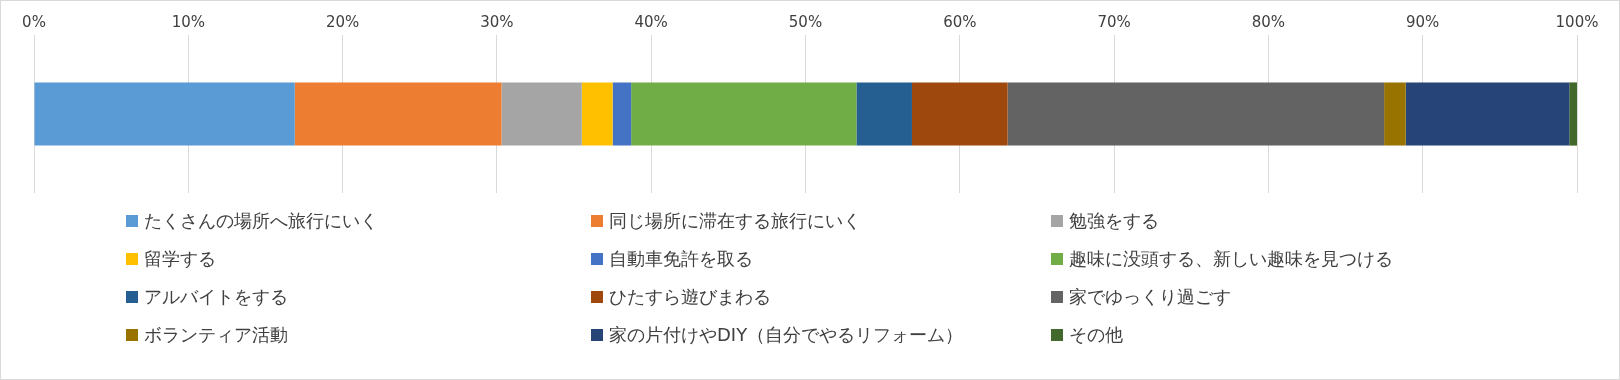 This screenshot has height=380, width=1620. What do you see at coordinates (216, 335) in the screenshot?
I see `legend-label: ボランティア活動` at bounding box center [216, 335].